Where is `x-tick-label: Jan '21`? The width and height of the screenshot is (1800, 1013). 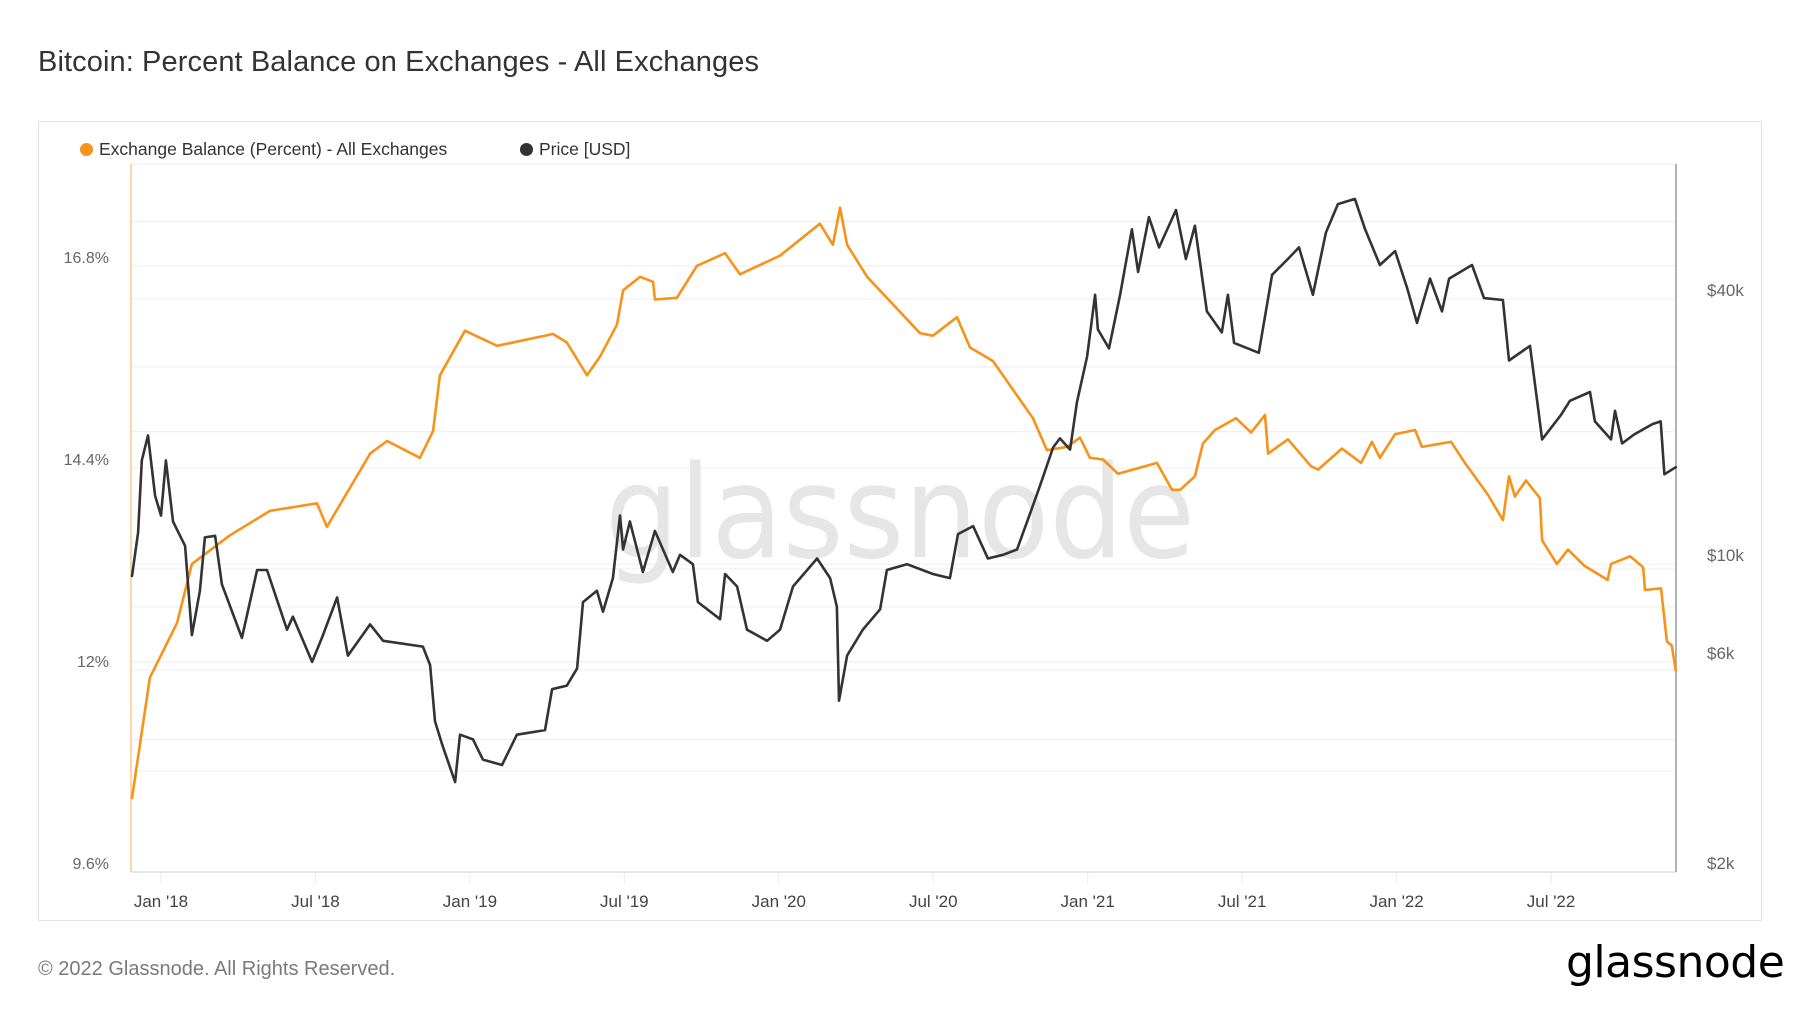 x-tick-label: Jan '21 is located at coordinates (1088, 901).